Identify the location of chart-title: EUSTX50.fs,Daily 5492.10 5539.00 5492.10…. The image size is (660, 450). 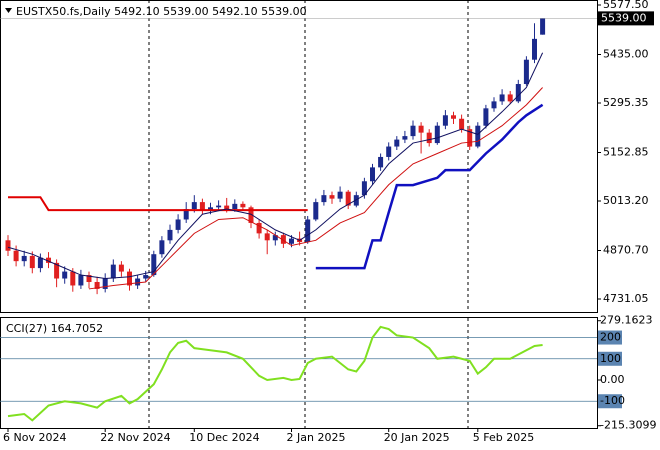
(161, 11).